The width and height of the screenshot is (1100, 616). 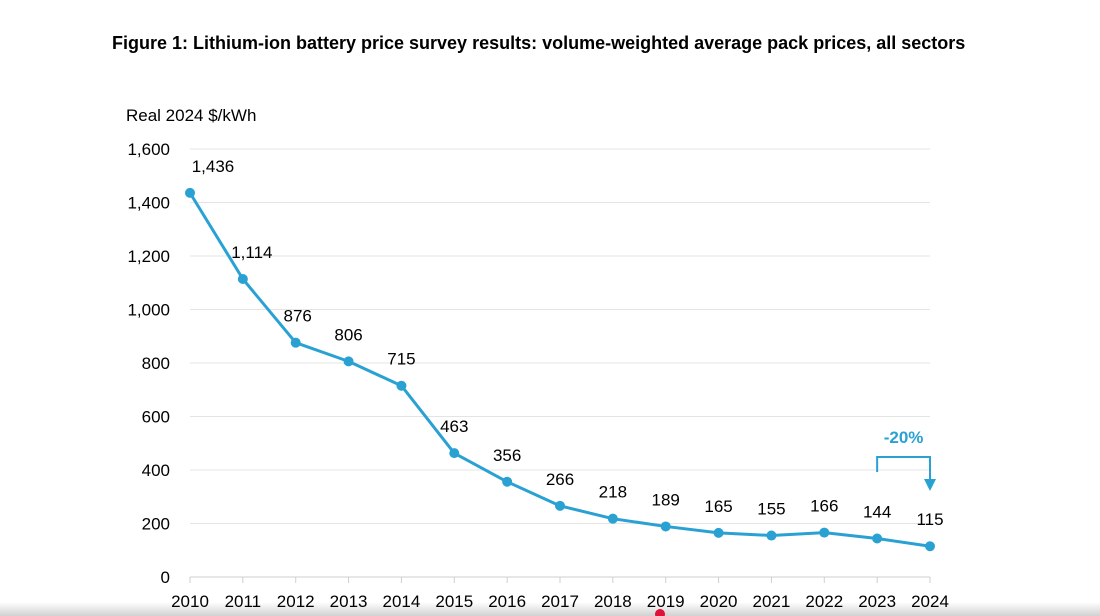 I want to click on arrow-down-icon, so click(x=930, y=485).